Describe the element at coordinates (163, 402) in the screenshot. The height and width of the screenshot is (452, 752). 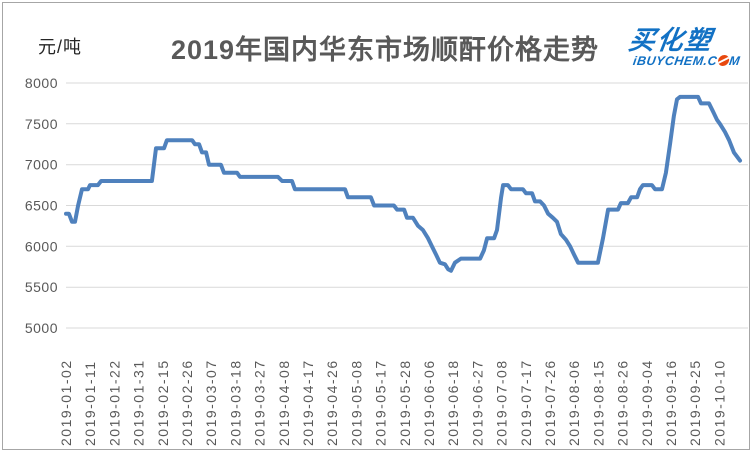
I see `x-tick-label-2019-02-15: 2019-02-15` at that location.